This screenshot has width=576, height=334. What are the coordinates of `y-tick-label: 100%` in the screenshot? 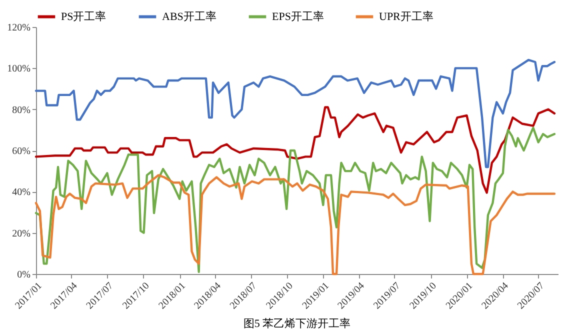 It's located at (18, 69).